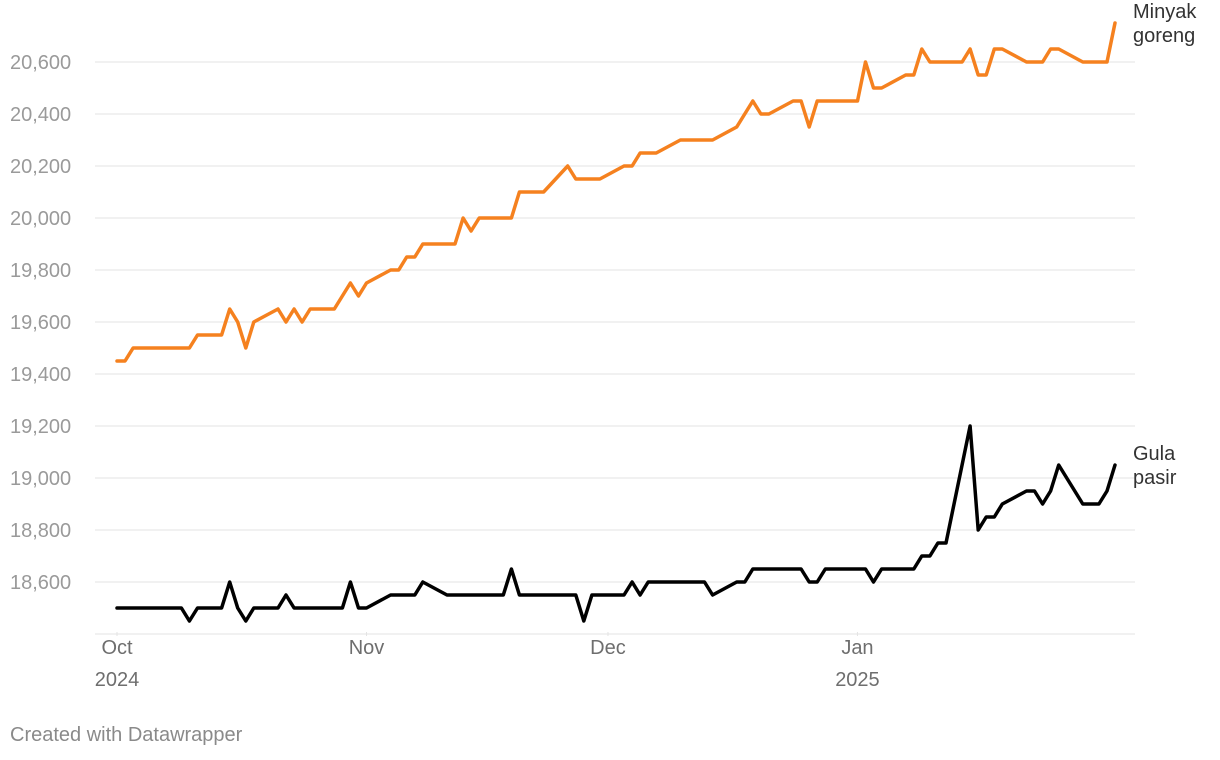  I want to click on y-tick-label: 18,600, so click(40, 583).